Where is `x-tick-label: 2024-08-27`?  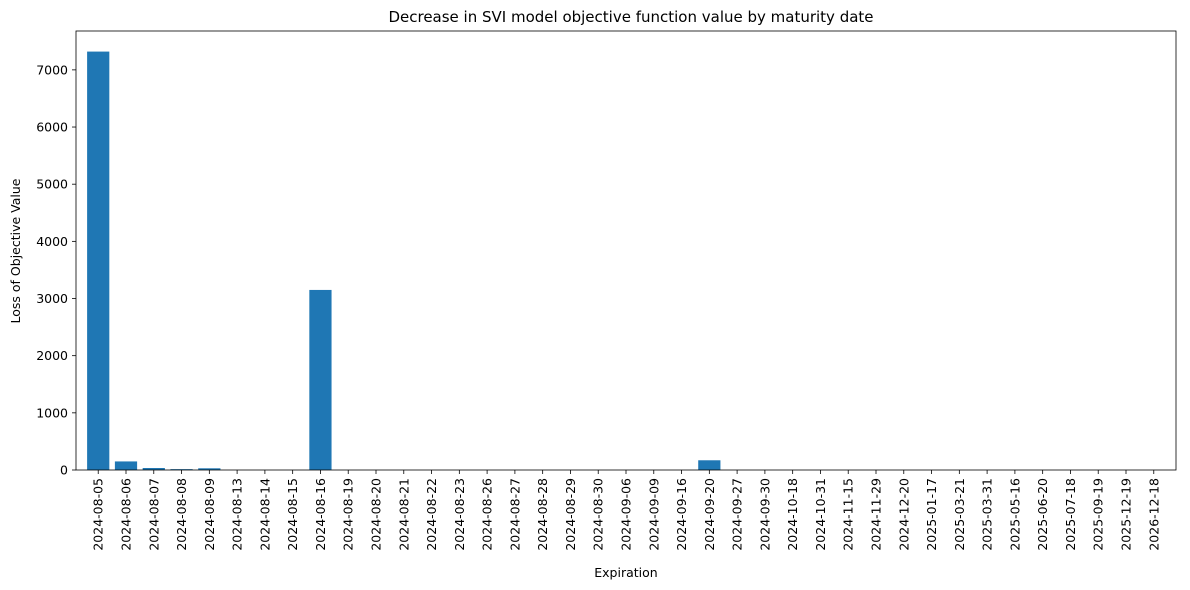
x-tick-label: 2024-08-27 is located at coordinates (514, 514).